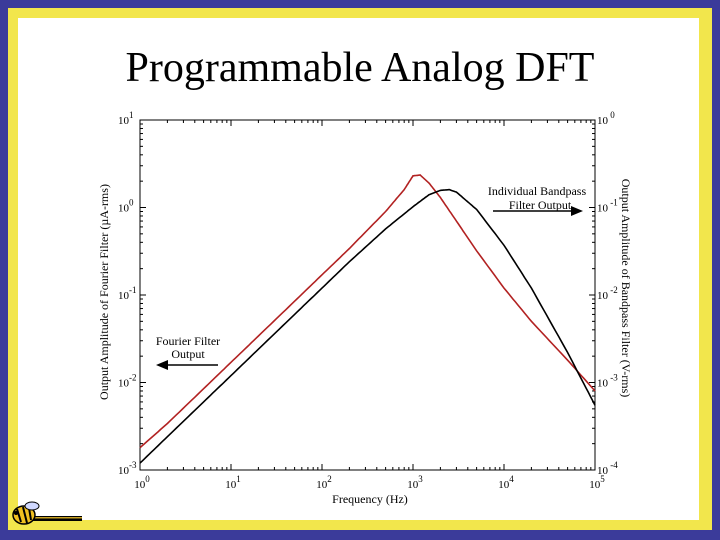  Describe the element at coordinates (126, 118) in the screenshot. I see `y-left-tick-label: 10¹` at that location.